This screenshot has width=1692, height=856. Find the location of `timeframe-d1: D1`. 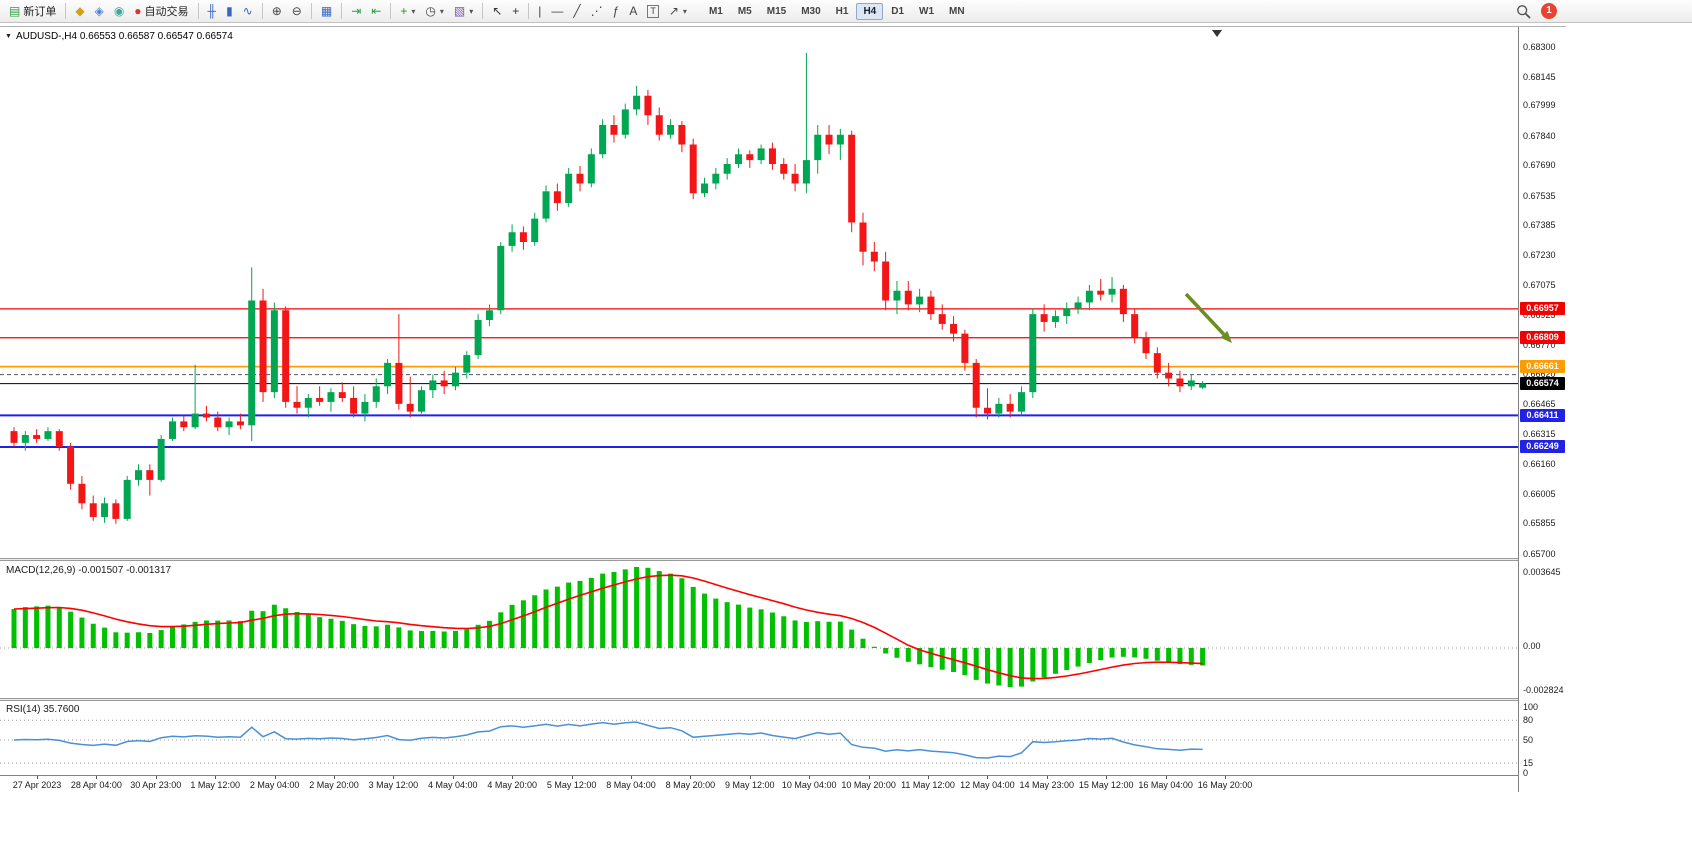

timeframe-d1: D1 is located at coordinates (898, 11).